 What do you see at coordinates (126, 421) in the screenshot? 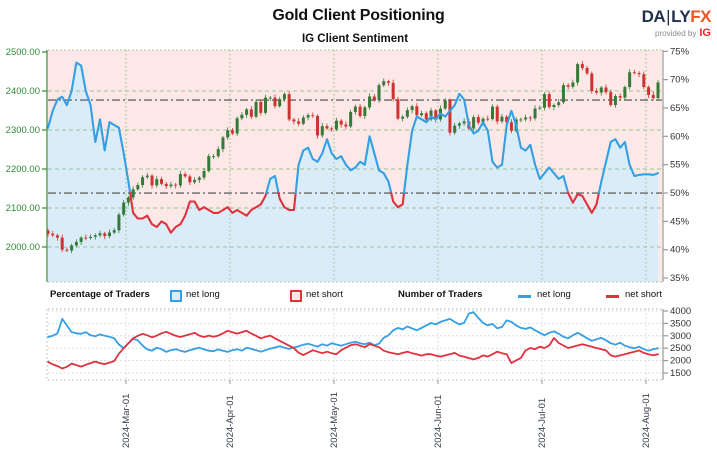
I see `svg-text: 2024-Mar-01` at bounding box center [126, 421].